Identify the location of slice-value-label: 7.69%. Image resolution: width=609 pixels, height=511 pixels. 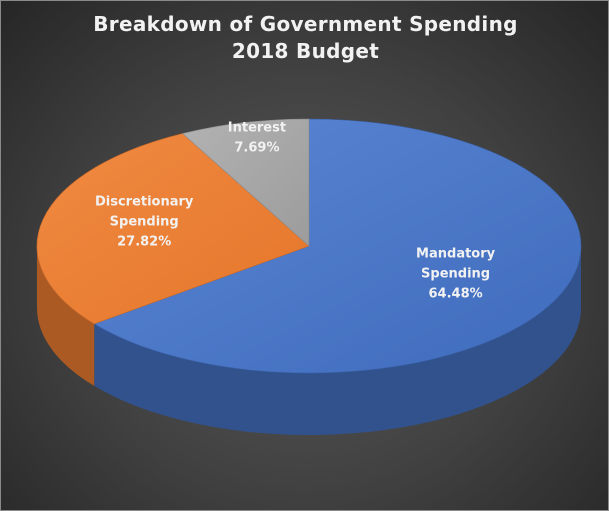
(256, 147).